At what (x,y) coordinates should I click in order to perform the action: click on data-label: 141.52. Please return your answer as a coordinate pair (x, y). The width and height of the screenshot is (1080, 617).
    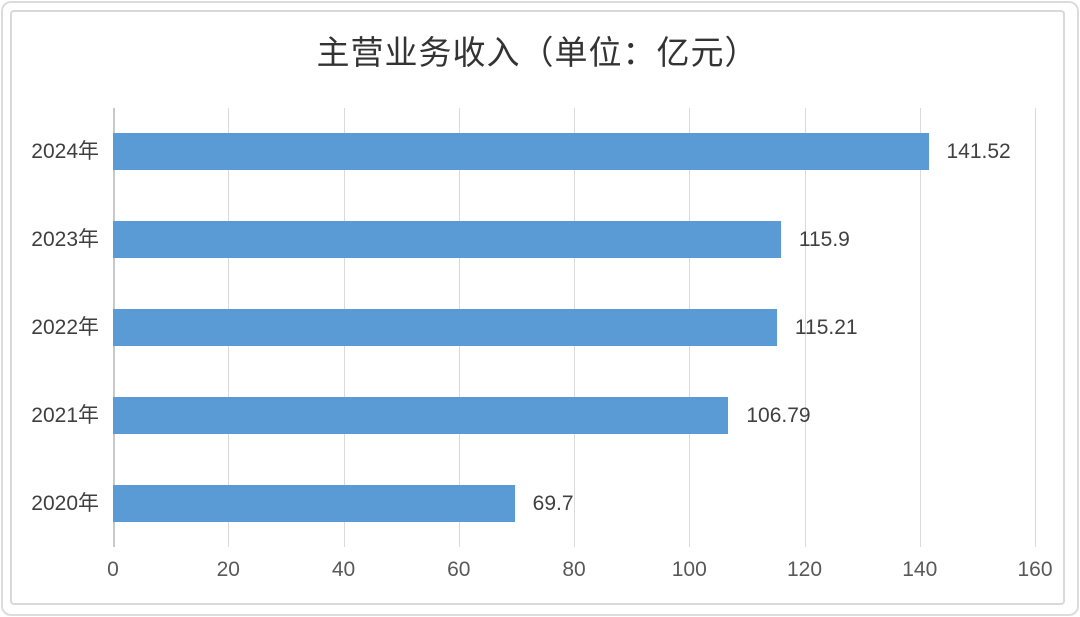
    Looking at the image, I should click on (978, 152).